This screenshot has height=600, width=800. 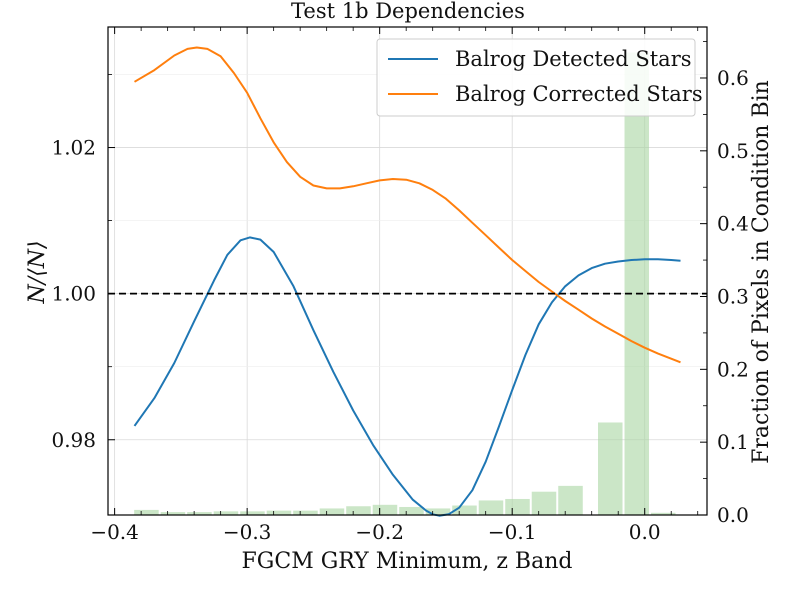 What do you see at coordinates (733, 515) in the screenshot?
I see `y-right-tick-label-0: 0.0` at bounding box center [733, 515].